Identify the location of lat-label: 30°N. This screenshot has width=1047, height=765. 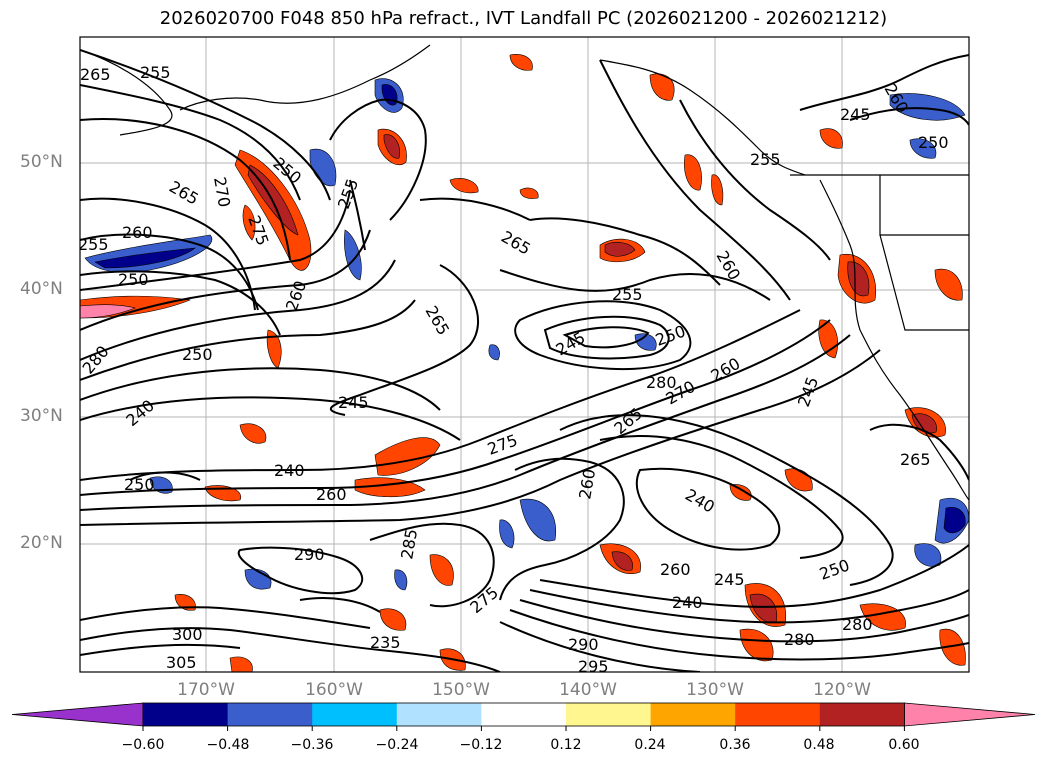
(41, 416).